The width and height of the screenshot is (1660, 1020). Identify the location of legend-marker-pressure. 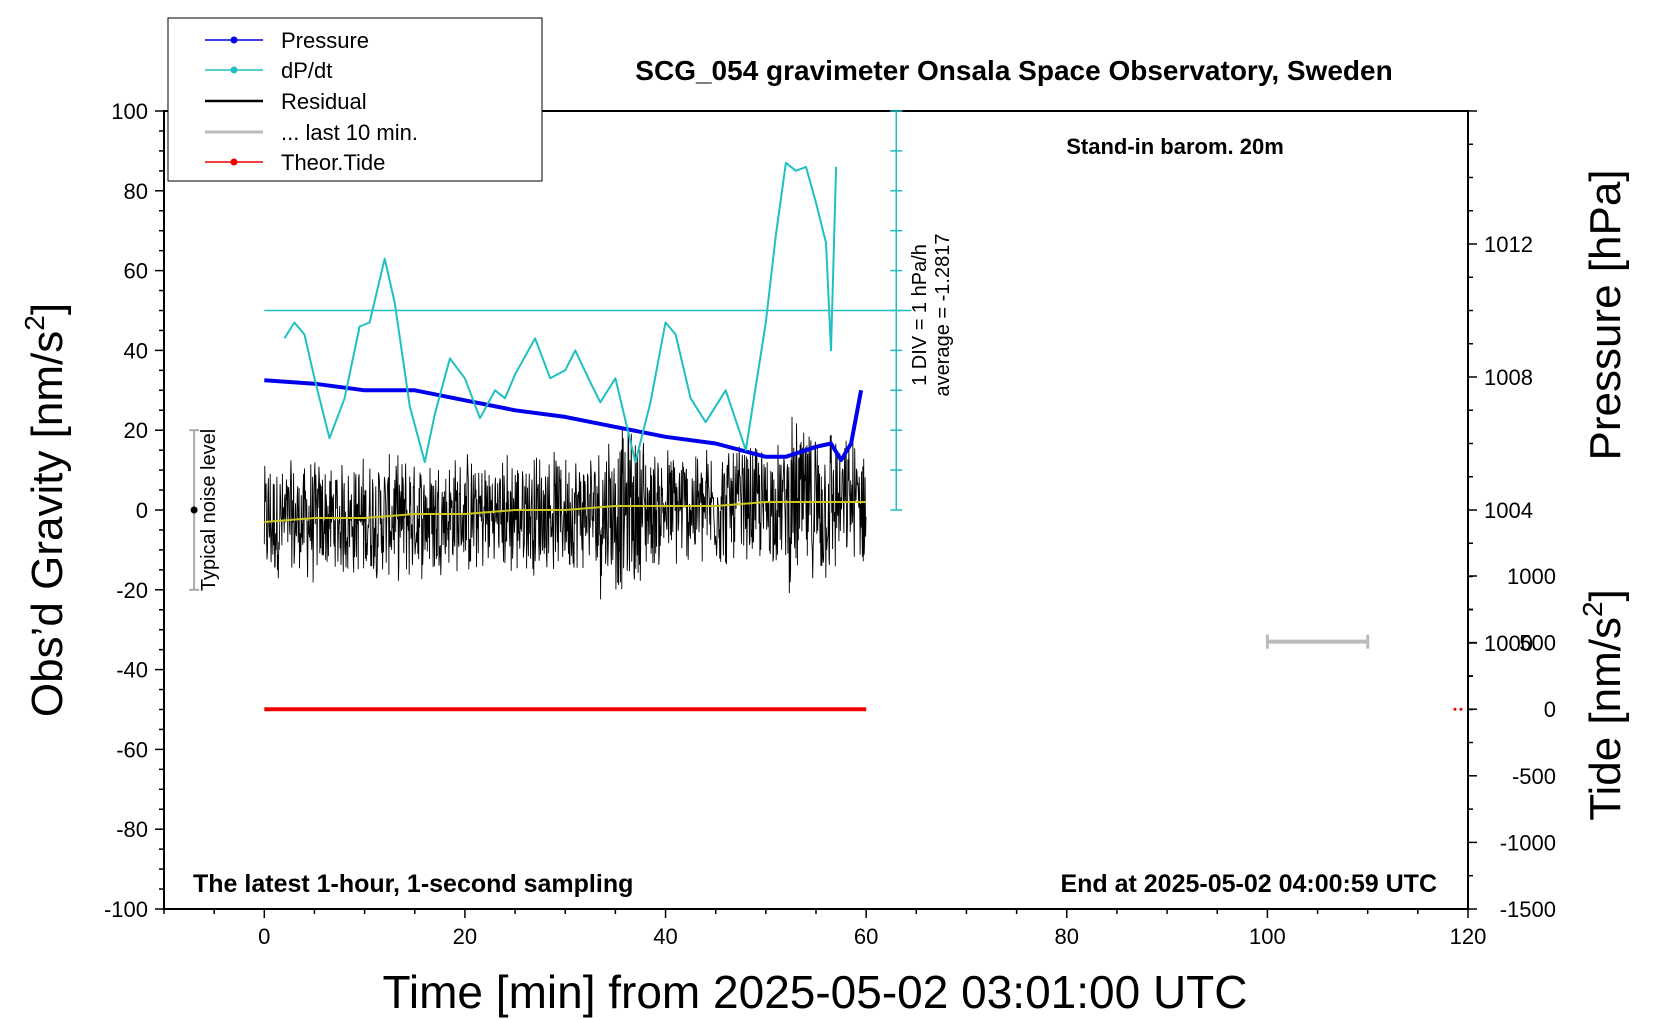
(234, 40).